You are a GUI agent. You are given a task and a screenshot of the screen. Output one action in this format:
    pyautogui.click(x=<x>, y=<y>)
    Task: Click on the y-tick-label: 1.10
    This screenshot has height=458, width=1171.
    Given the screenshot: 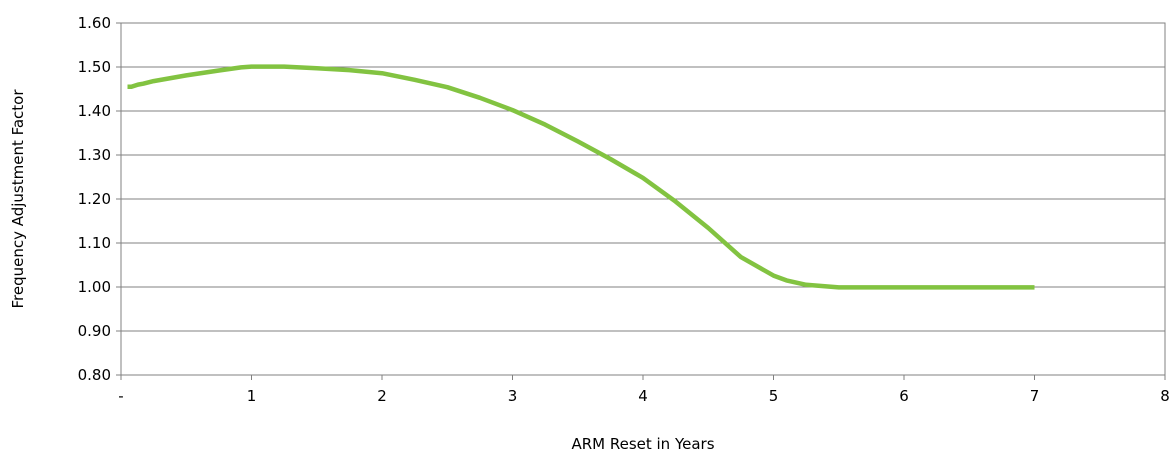 What is the action you would take?
    pyautogui.click(x=94, y=243)
    